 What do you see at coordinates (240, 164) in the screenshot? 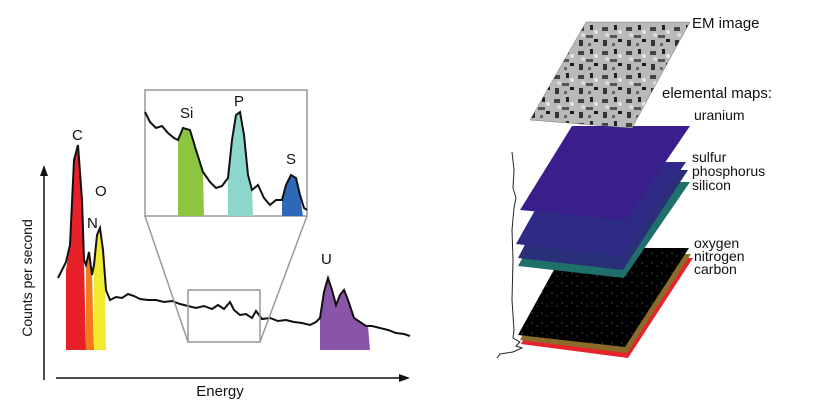
I see `inset-fill-p` at bounding box center [240, 164].